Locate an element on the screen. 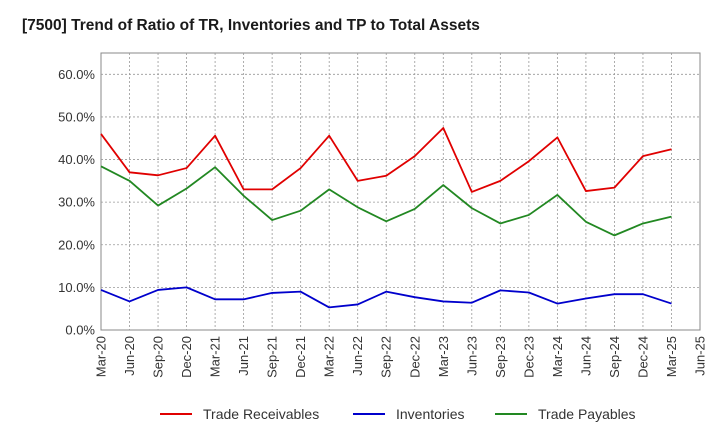 Image resolution: width=720 pixels, height=440 pixels. y-tick-label: 30.0% is located at coordinates (76, 202).